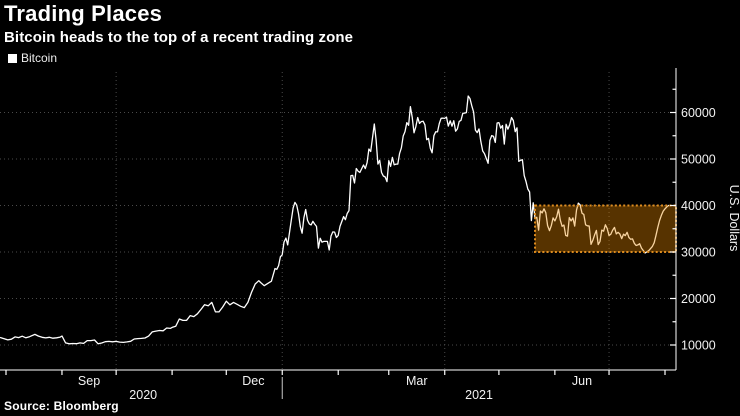 The height and width of the screenshot is (416, 740). I want to click on y-tick-label: 20000, so click(698, 299).